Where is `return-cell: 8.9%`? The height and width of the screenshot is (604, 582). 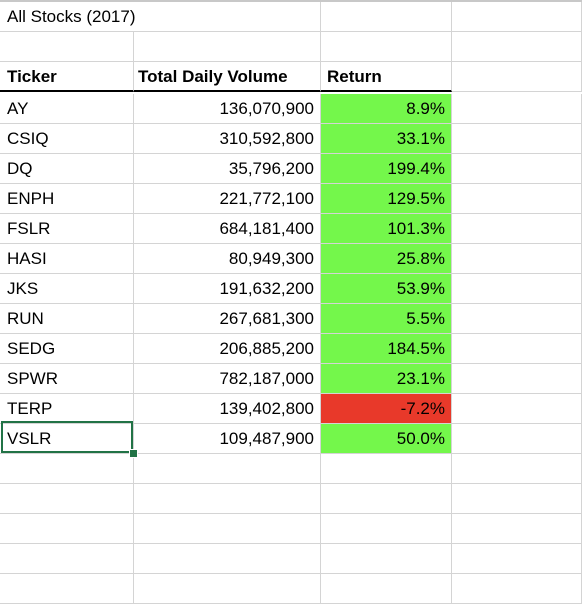
return-cell: 8.9% is located at coordinates (386, 109).